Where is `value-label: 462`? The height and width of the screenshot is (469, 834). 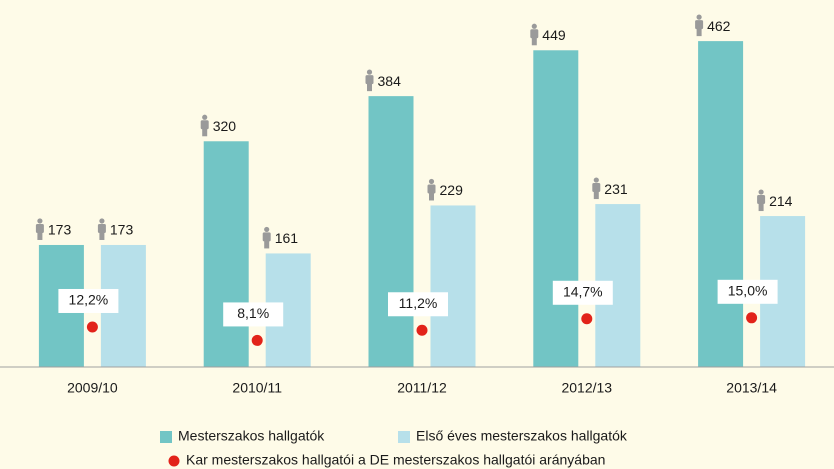
value-label: 462 is located at coordinates (719, 26).